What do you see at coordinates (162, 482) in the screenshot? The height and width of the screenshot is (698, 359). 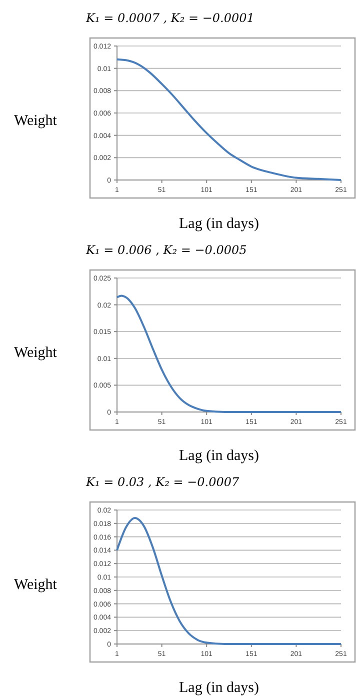 I see `chart-title: K₁ = 0.03 , K₂ = −0.0007` at bounding box center [162, 482].